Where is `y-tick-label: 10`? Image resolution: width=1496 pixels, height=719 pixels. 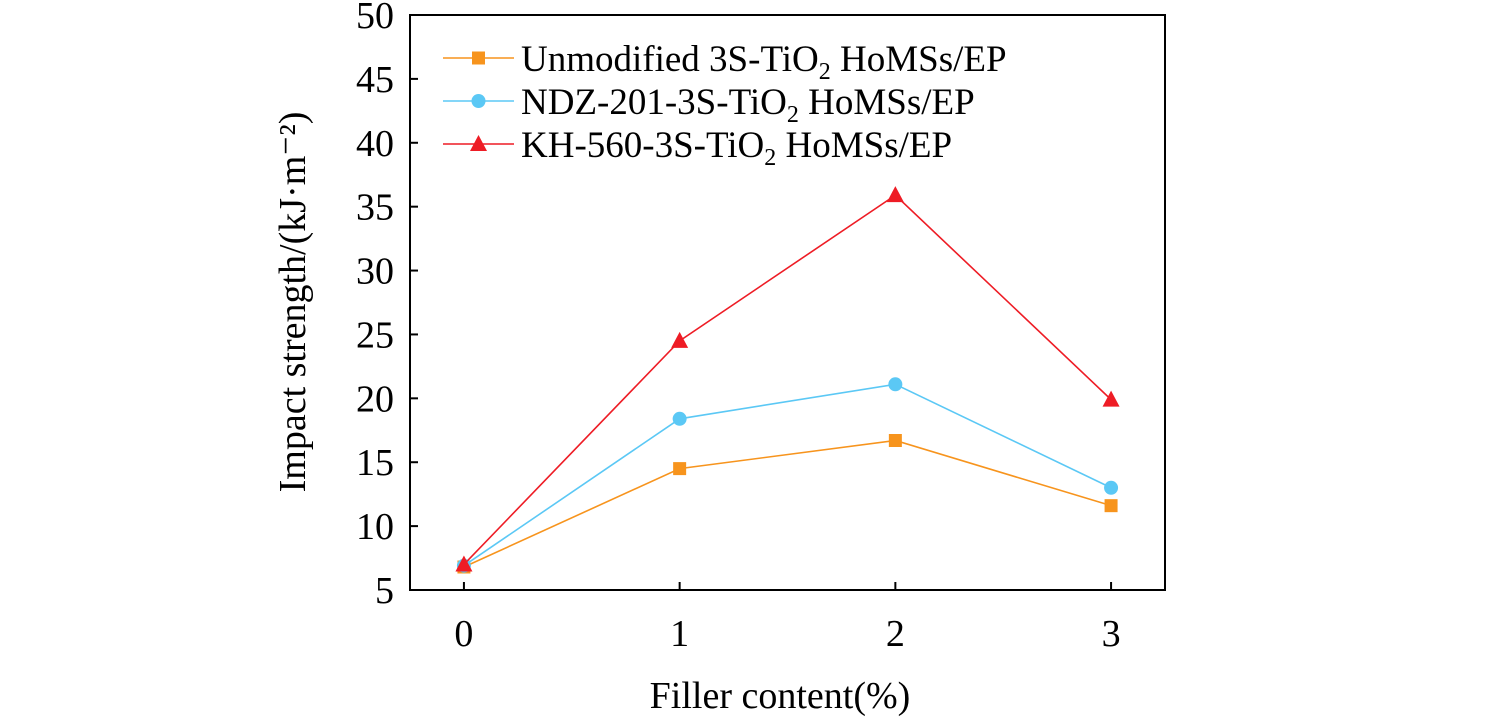 y-tick-label: 10 is located at coordinates (375, 527).